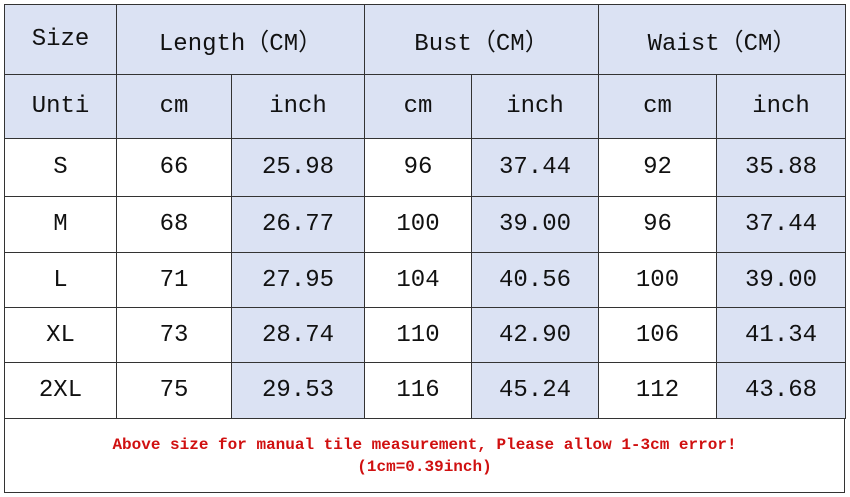 The height and width of the screenshot is (497, 850). What do you see at coordinates (60, 106) in the screenshot?
I see `cell: Unti` at bounding box center [60, 106].